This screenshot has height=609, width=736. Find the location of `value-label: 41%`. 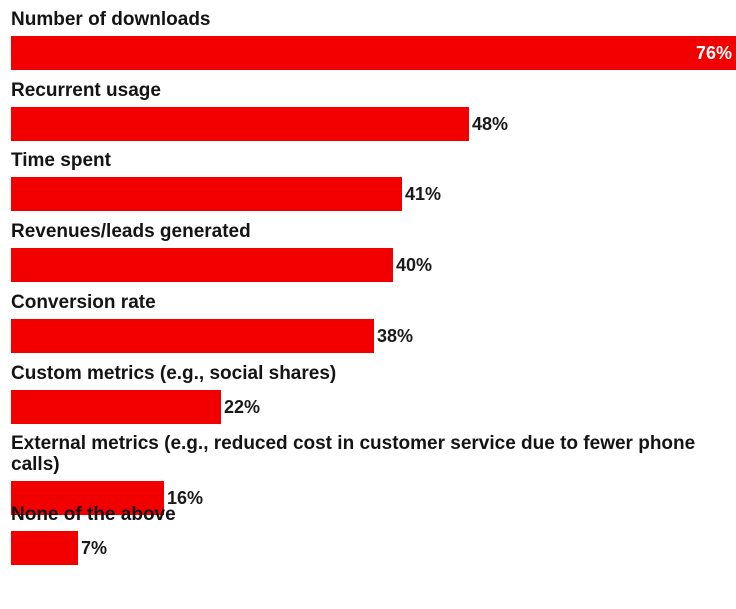

value-label: 41% is located at coordinates (423, 194).